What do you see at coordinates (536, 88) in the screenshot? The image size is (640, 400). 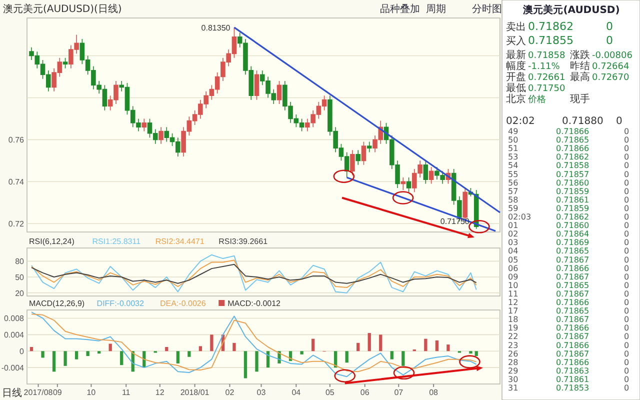 I see `text: 最低 0.71750` at bounding box center [536, 88].